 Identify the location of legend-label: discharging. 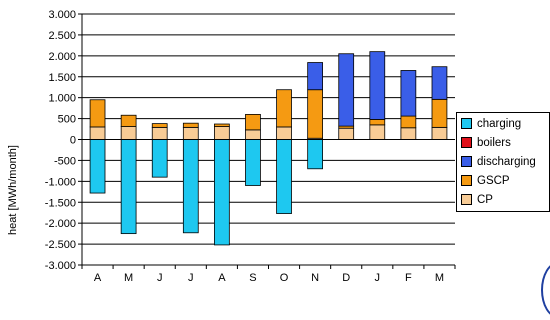
(506, 161).